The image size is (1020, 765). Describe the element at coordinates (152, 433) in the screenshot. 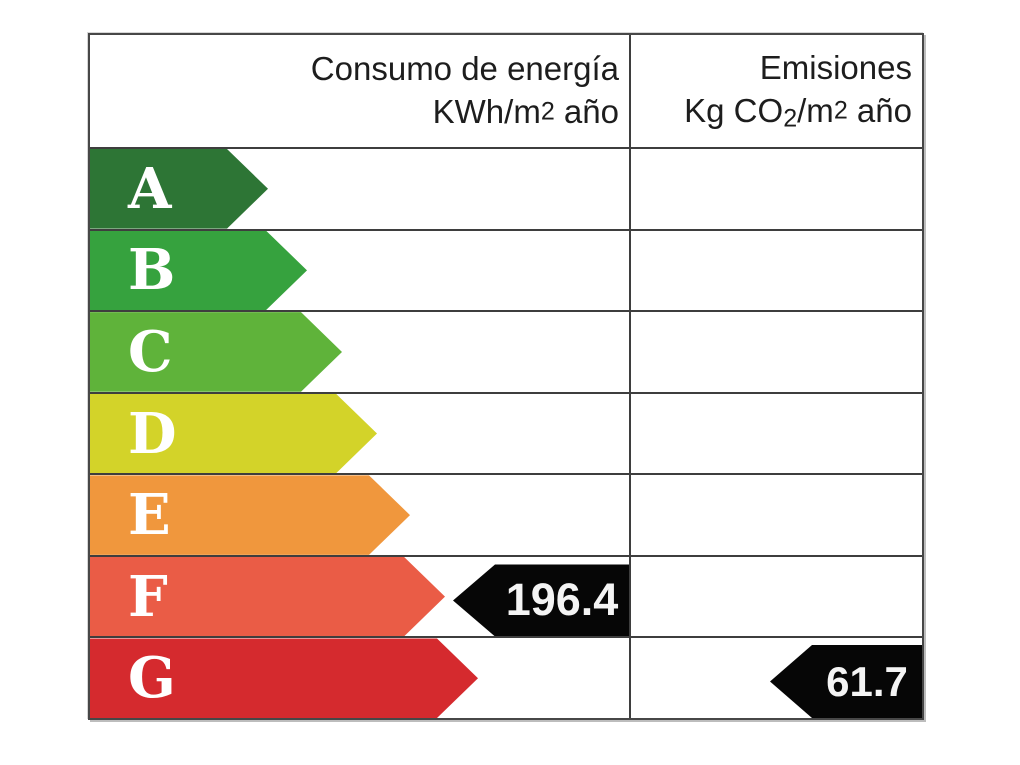

I see `rating-letter-d: D` at that location.